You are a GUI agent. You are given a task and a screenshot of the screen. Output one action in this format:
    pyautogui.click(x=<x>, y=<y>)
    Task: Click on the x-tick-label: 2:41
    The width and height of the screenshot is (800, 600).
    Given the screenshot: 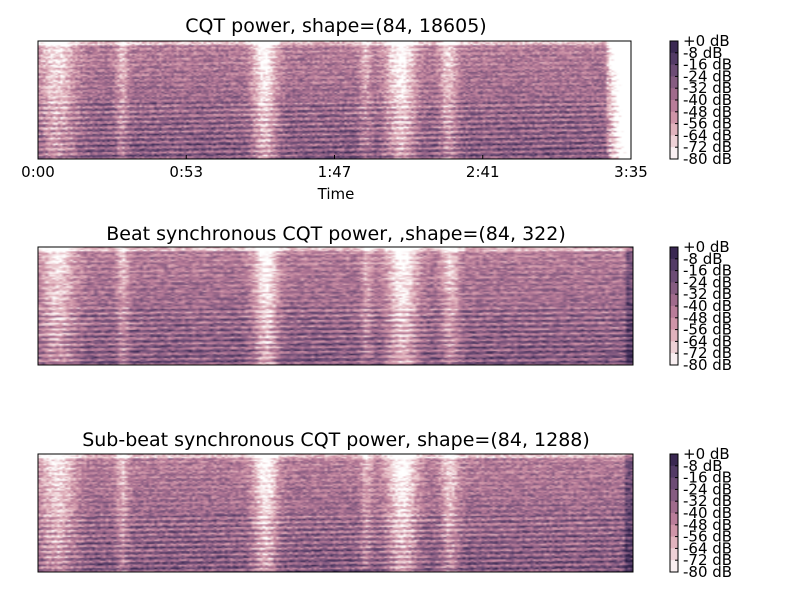 What is the action you would take?
    pyautogui.click(x=483, y=172)
    